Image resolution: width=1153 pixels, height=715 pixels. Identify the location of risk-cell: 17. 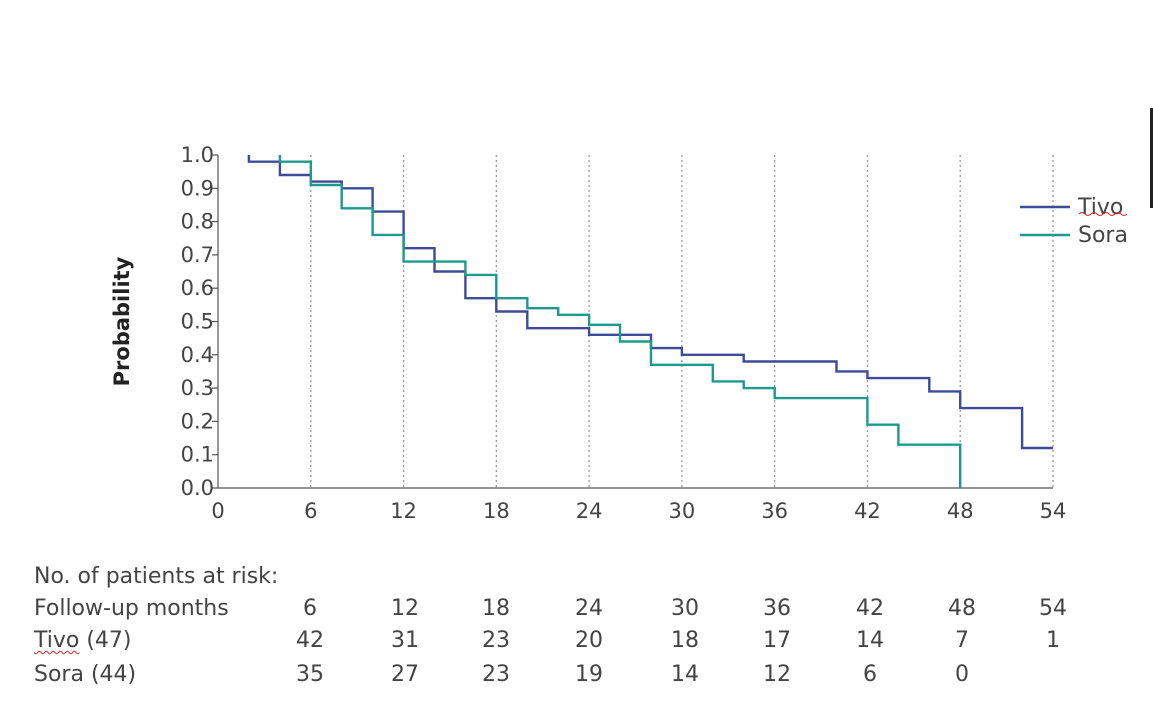
(777, 640).